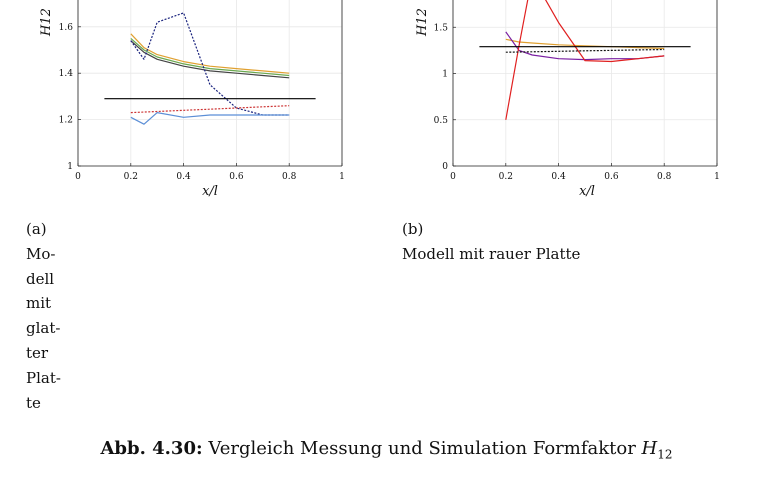  I want to click on subfigure-b-caption: (b) Modell mit rauer Platte, so click(567, 242).